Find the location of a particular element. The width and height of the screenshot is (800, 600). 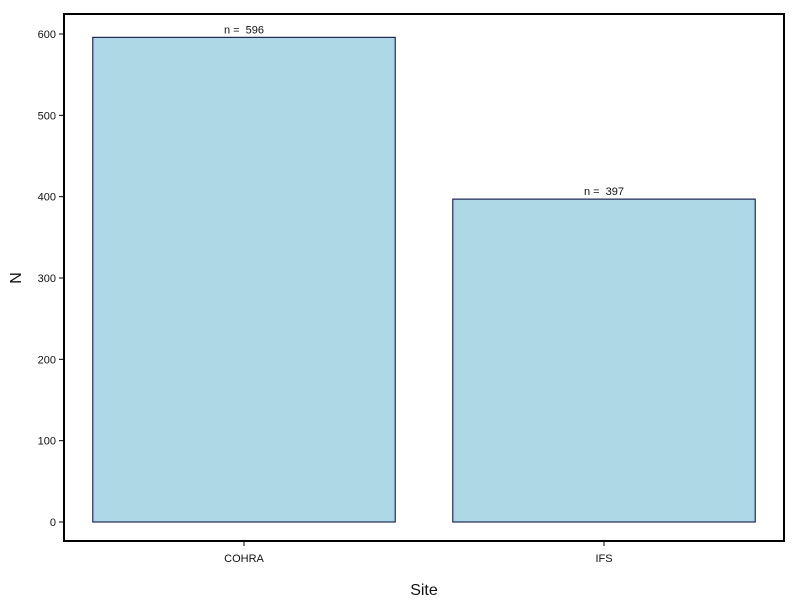

y-axis-ticks: 0 100 200 300 400 500 600 is located at coordinates (51, 279).